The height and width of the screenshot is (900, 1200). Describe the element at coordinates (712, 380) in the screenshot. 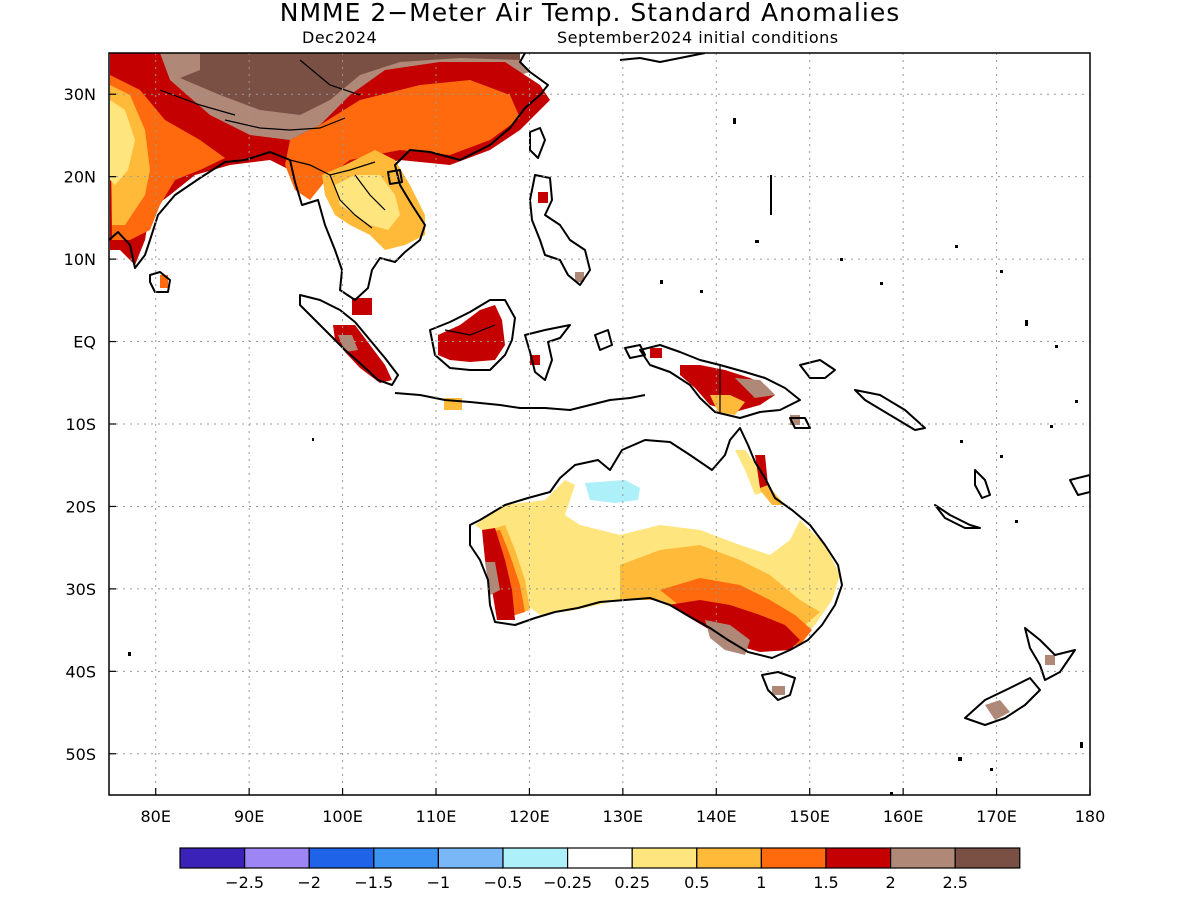

I see `anomaly-region-newguinea-red` at that location.